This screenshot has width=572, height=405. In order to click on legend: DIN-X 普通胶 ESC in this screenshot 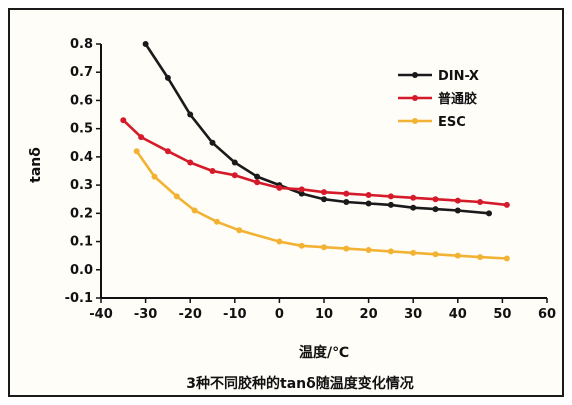, I will do `click(438, 99)`.